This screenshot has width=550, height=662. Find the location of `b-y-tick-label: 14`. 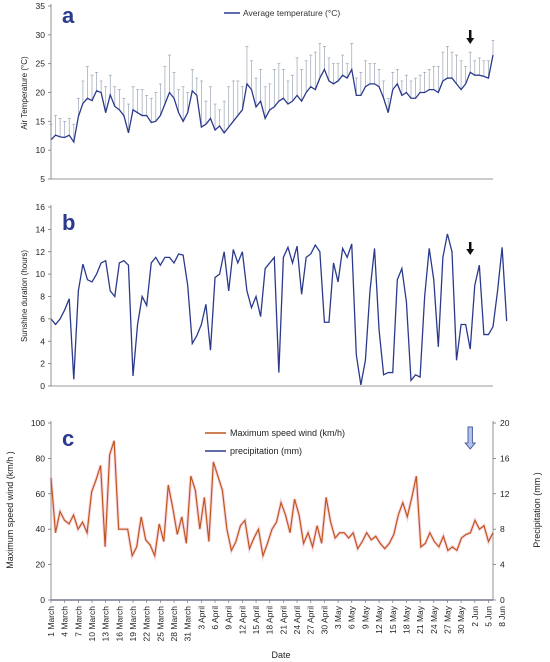

b-y-tick-label: 14 is located at coordinates (41, 229).